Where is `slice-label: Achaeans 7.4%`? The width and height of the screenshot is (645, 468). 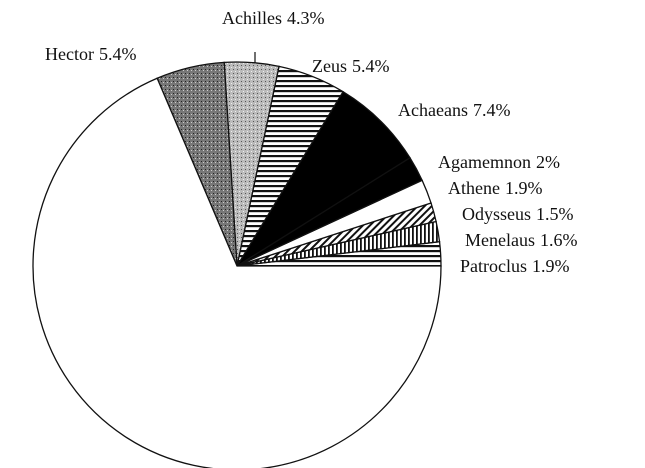 slice-label: Achaeans 7.4% is located at coordinates (454, 110).